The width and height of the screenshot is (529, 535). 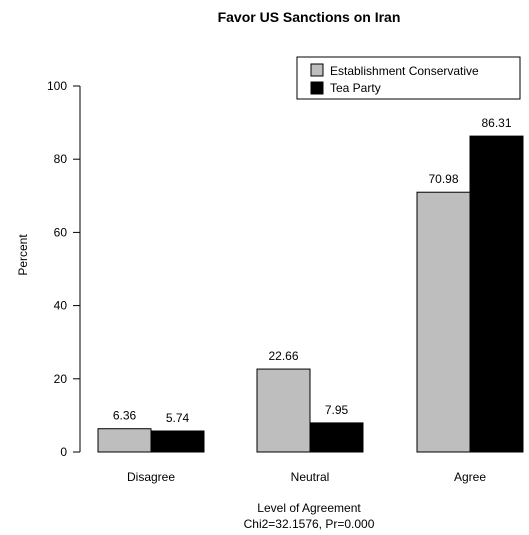 I want to click on legend-label-tea-party: Tea Party, so click(x=355, y=88).